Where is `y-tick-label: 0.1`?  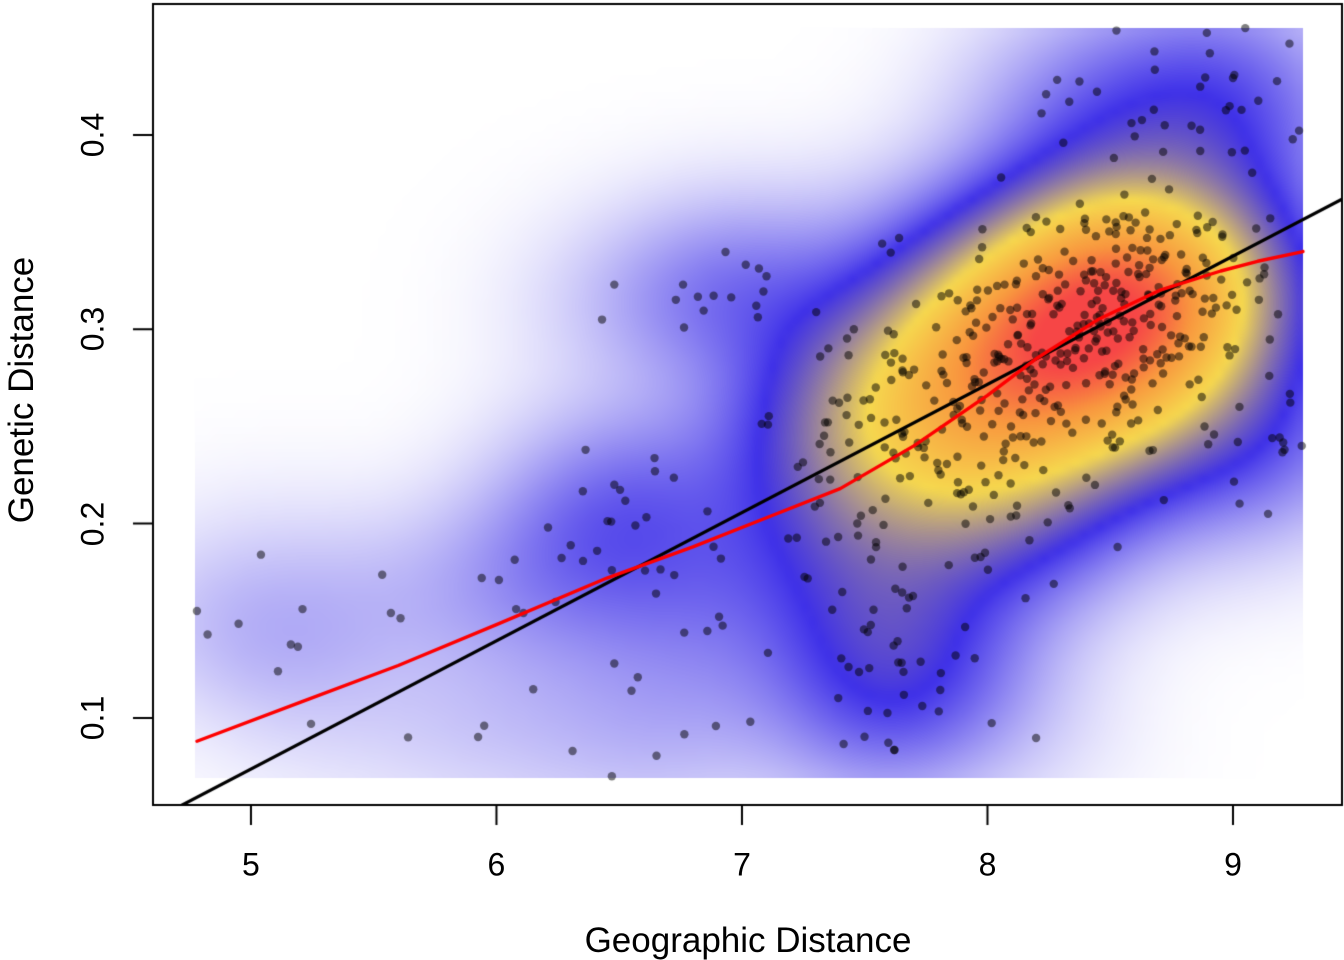
y-tick-label: 0.1 is located at coordinates (92, 718).